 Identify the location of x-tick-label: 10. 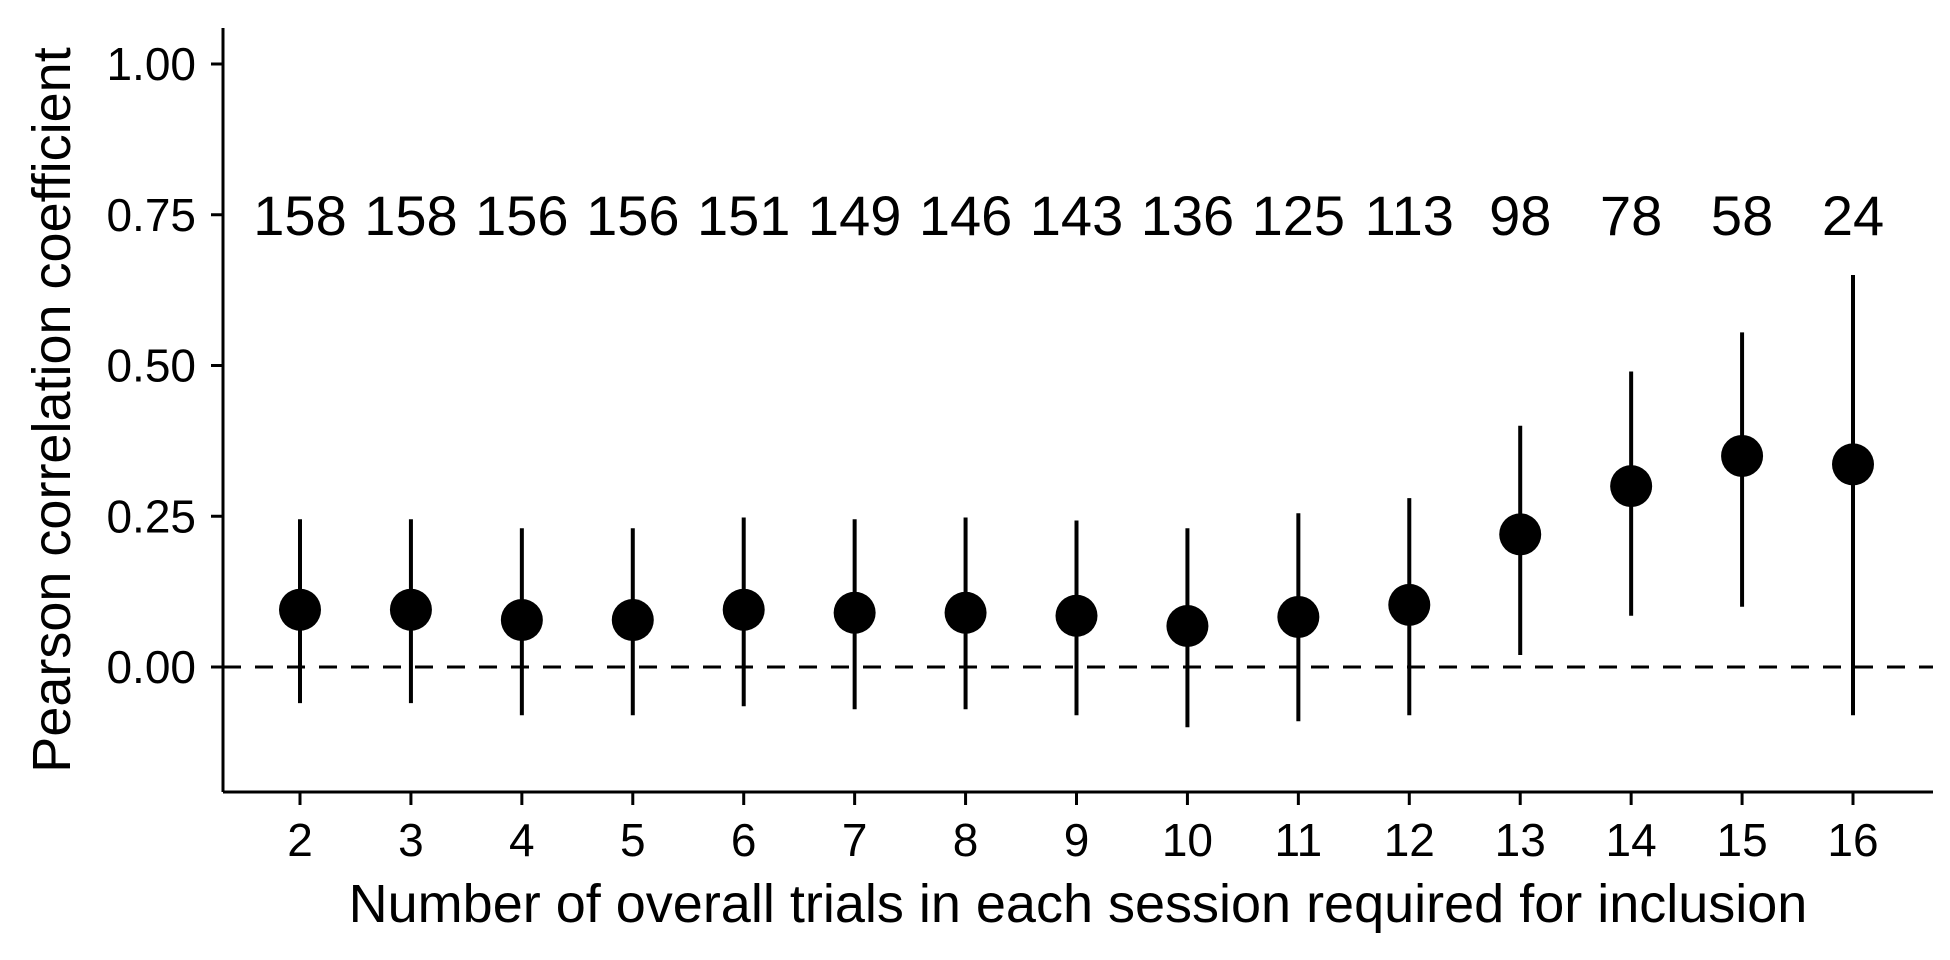
(1187, 840).